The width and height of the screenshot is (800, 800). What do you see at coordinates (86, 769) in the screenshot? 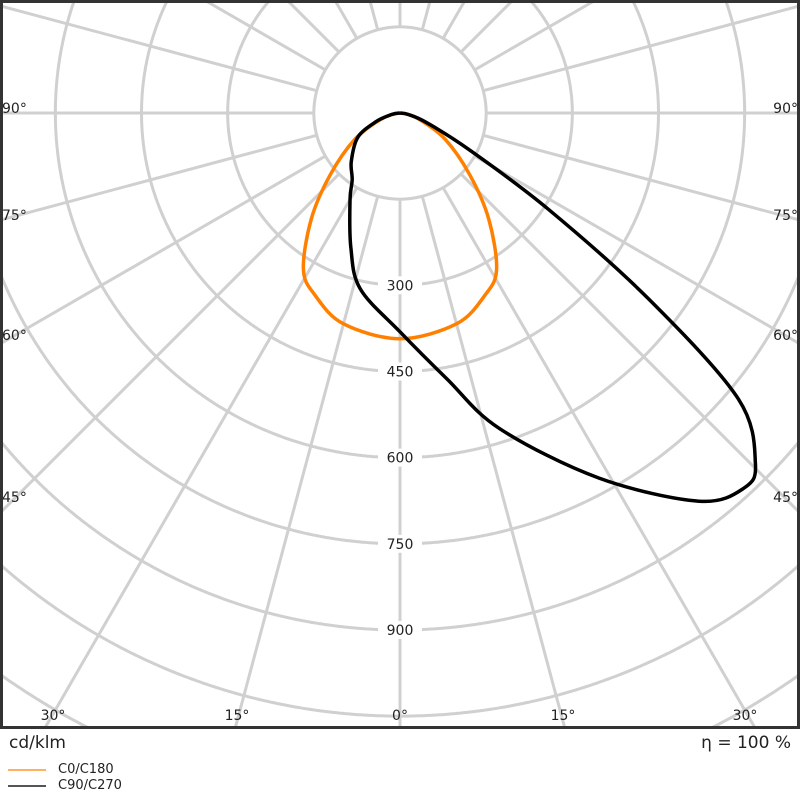
I see `legend-label: C0/C180` at bounding box center [86, 769].